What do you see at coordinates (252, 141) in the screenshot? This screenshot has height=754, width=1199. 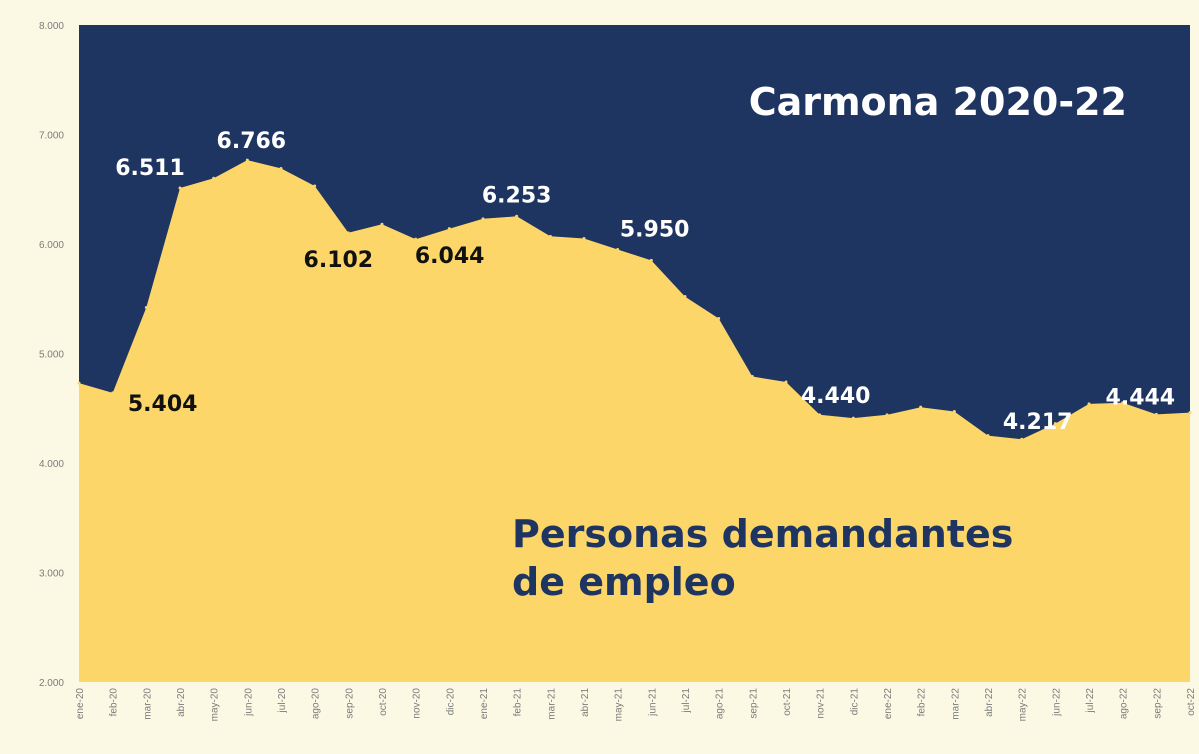 I see `data-label: 6.766` at bounding box center [252, 141].